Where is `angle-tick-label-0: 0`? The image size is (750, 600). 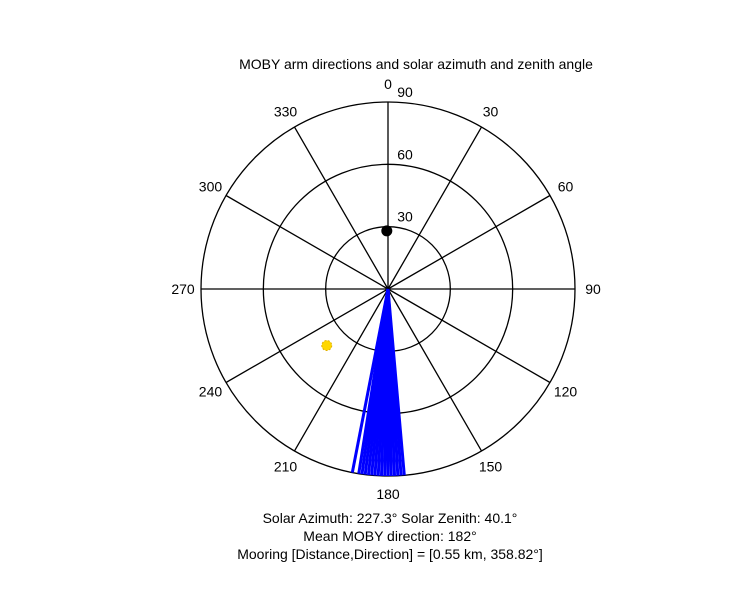
angle-tick-label-0: 0 is located at coordinates (388, 84).